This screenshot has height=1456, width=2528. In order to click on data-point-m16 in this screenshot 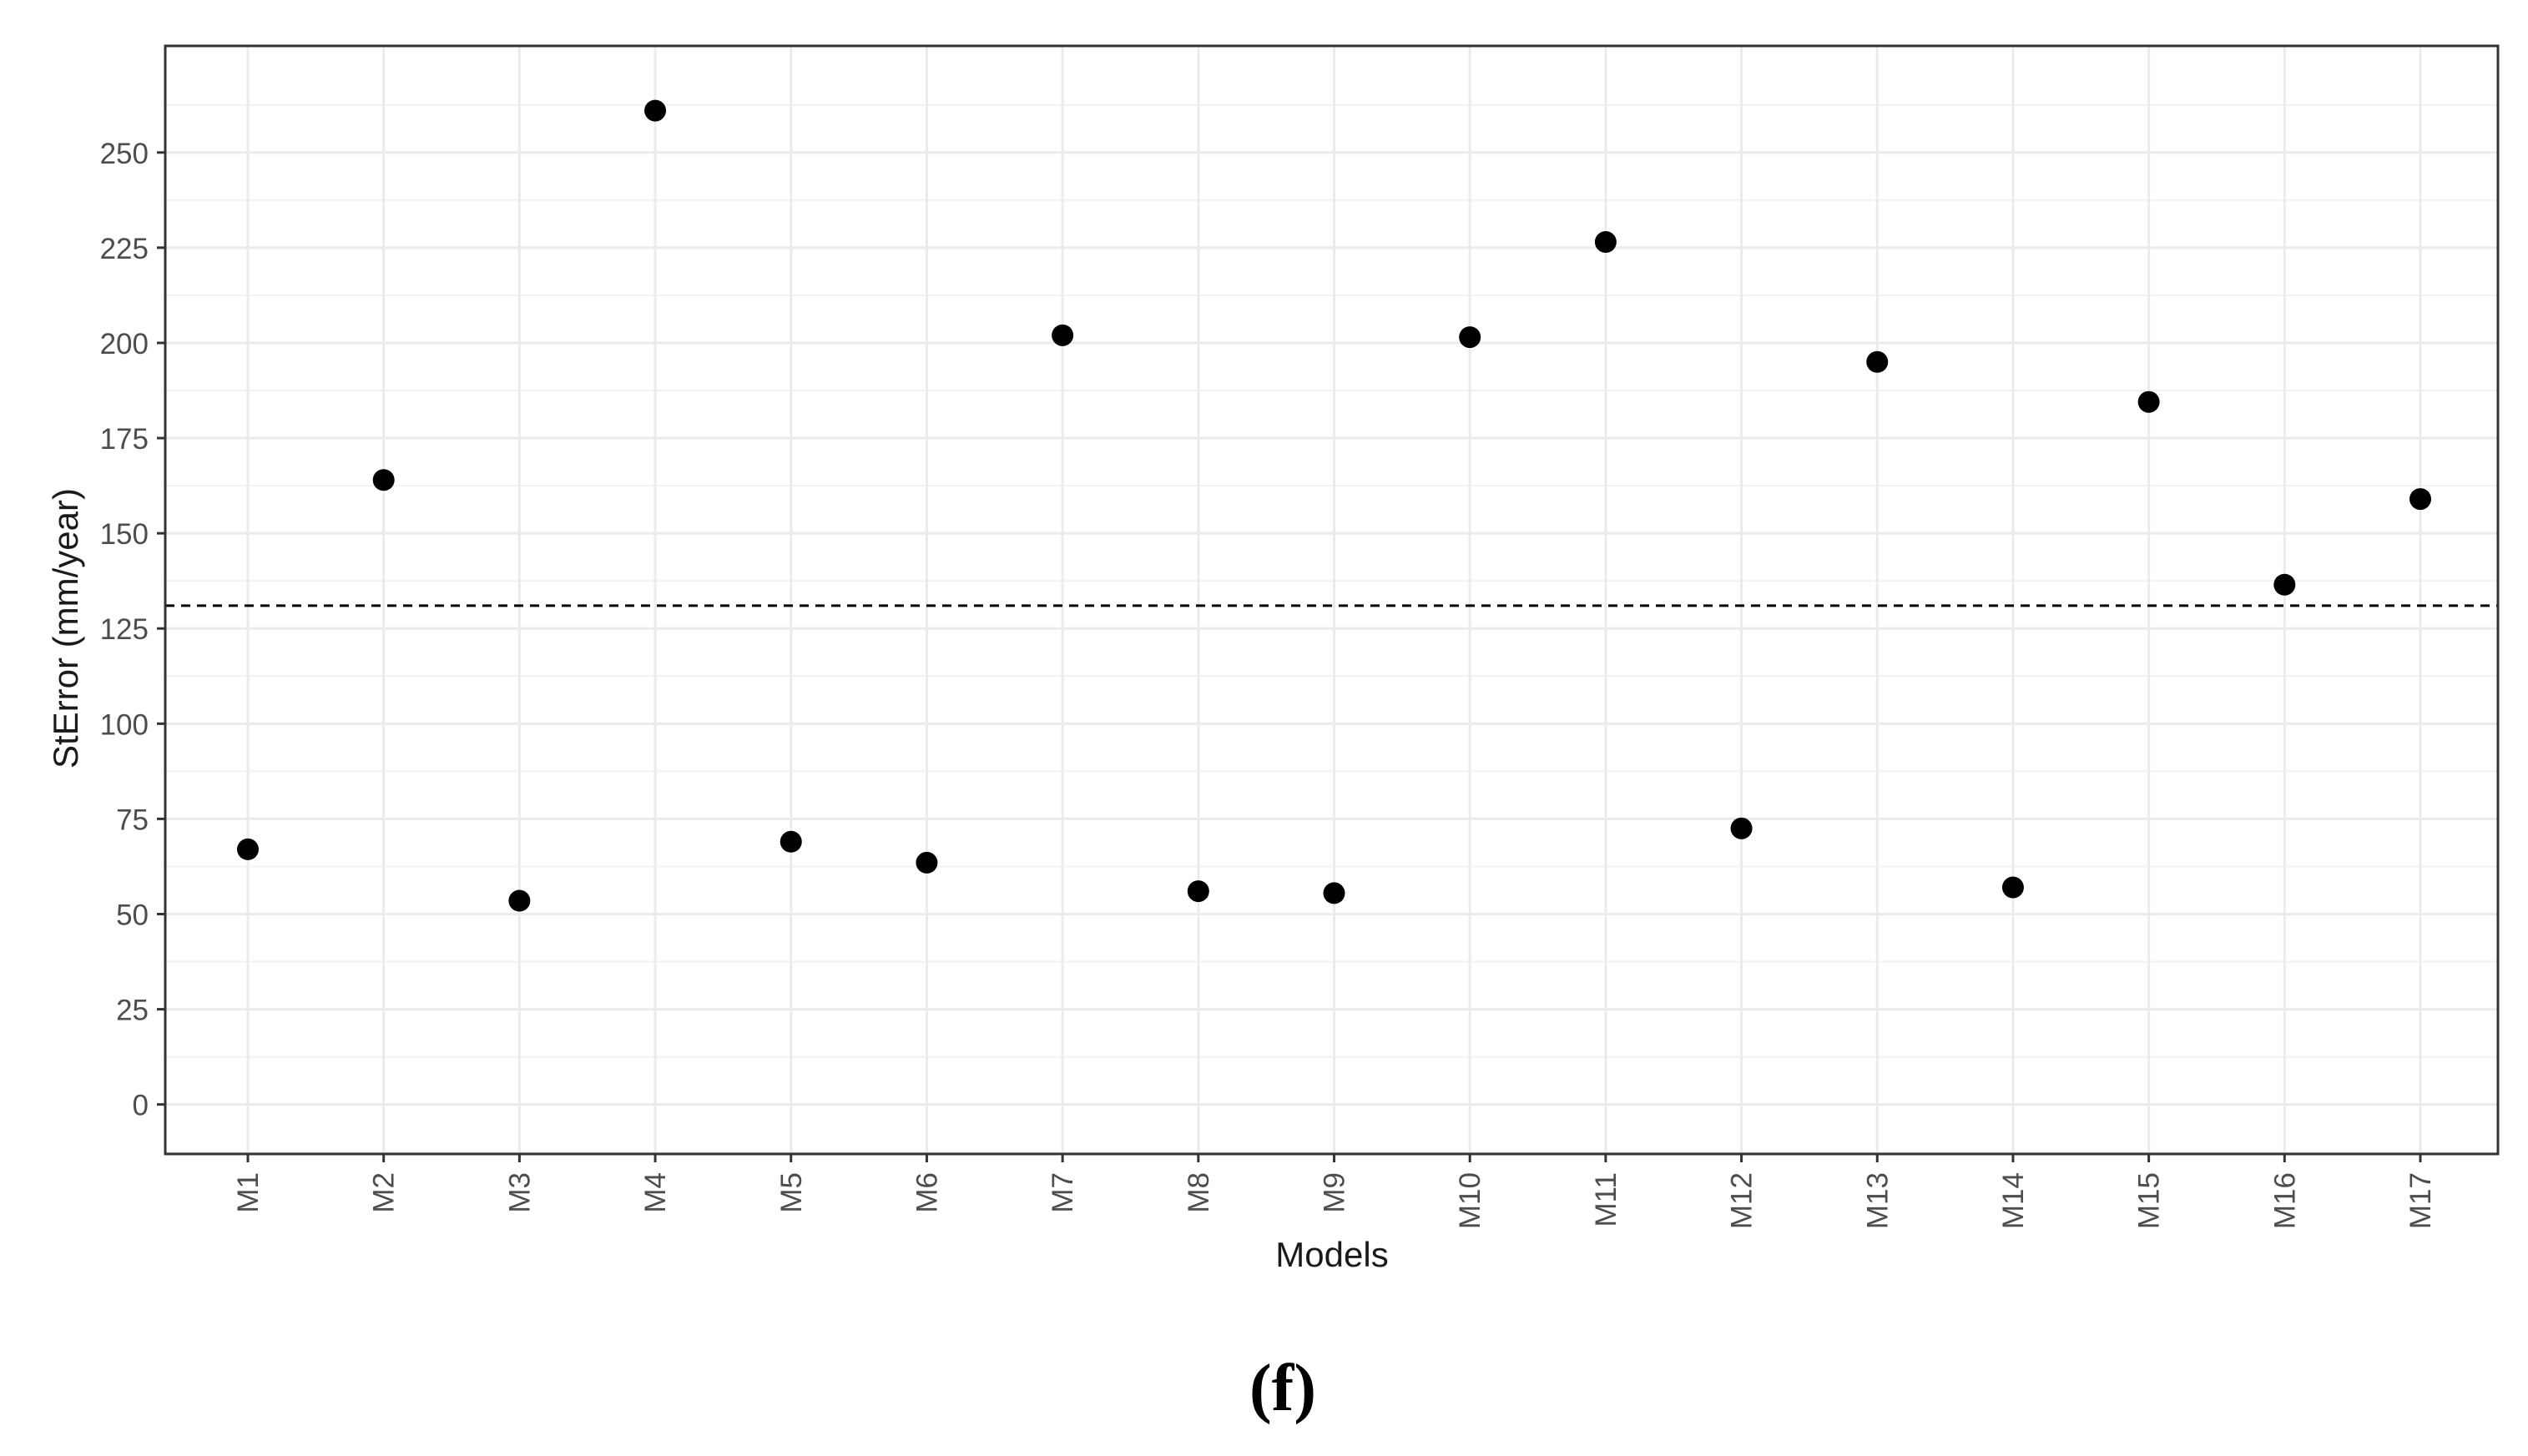, I will do `click(2284, 584)`.